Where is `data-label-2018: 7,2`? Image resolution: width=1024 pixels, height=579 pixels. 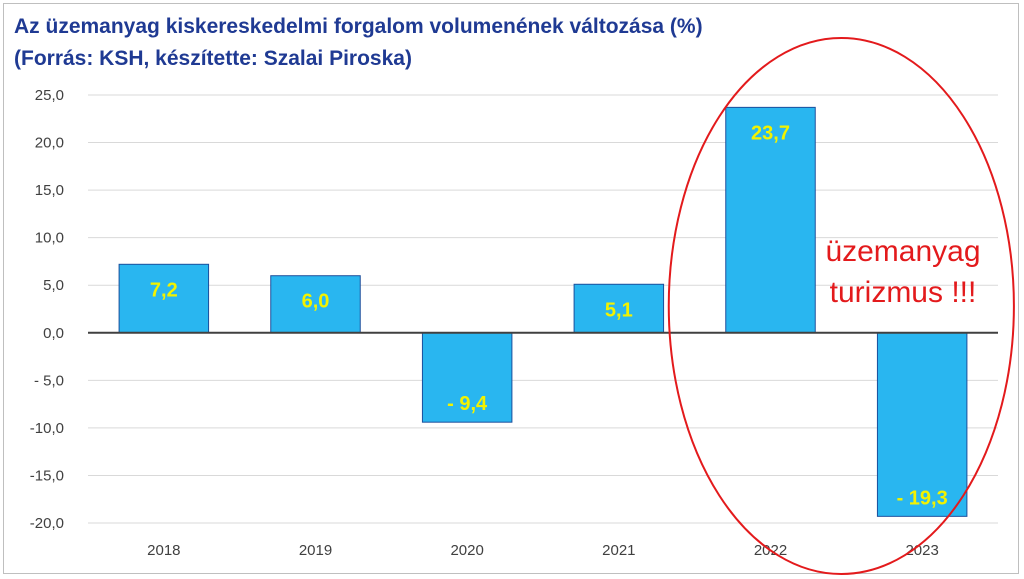
data-label-2018: 7,2 is located at coordinates (164, 290).